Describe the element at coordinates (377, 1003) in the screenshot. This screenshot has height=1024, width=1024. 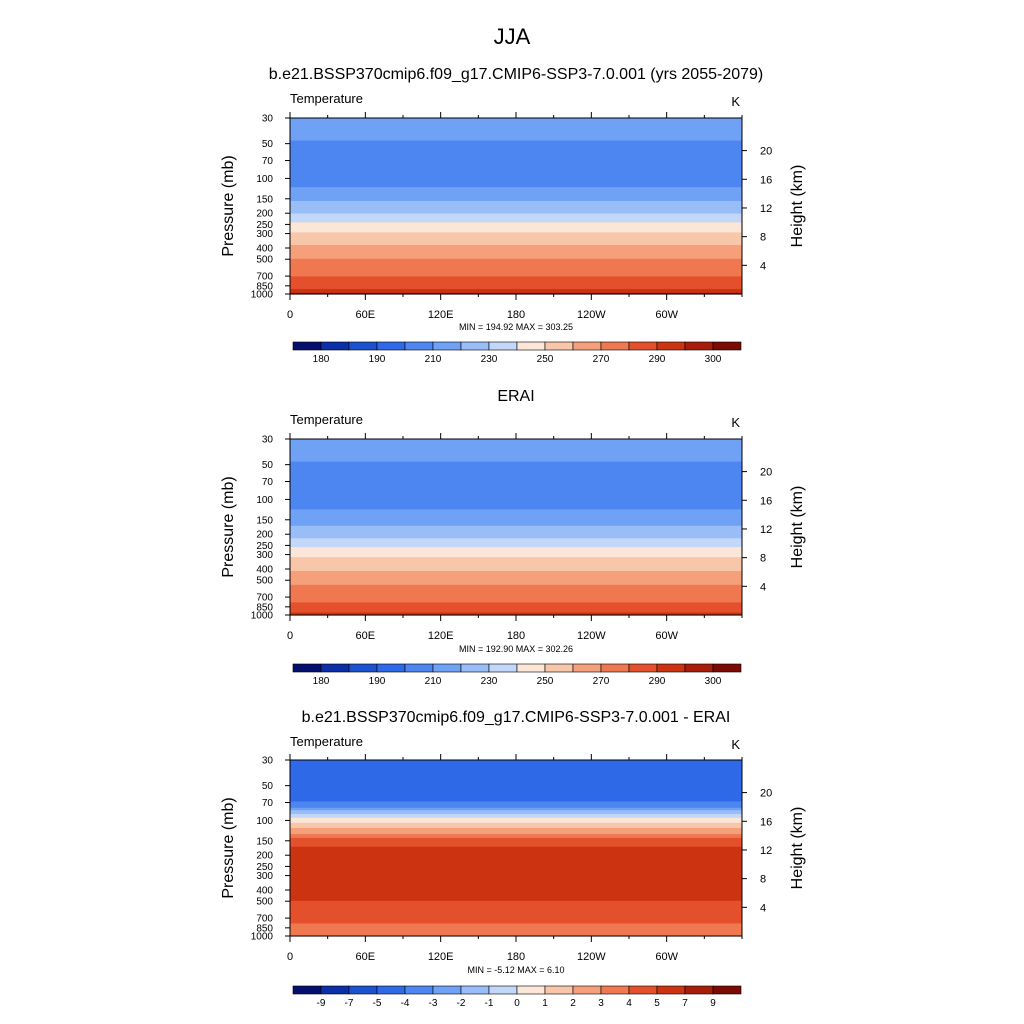
I see `colorbar-label: -5` at that location.